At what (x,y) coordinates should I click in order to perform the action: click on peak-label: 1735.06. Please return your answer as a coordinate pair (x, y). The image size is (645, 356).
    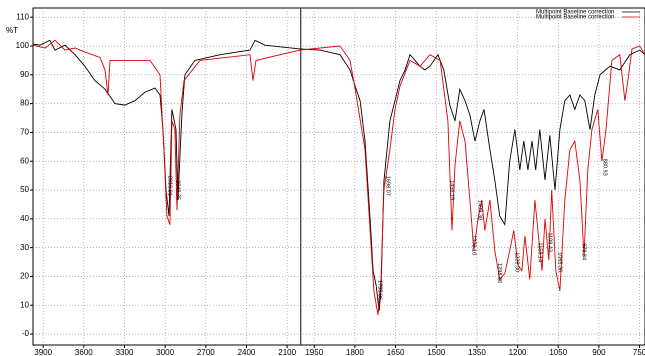
    Looking at the image, I should click on (379, 290).